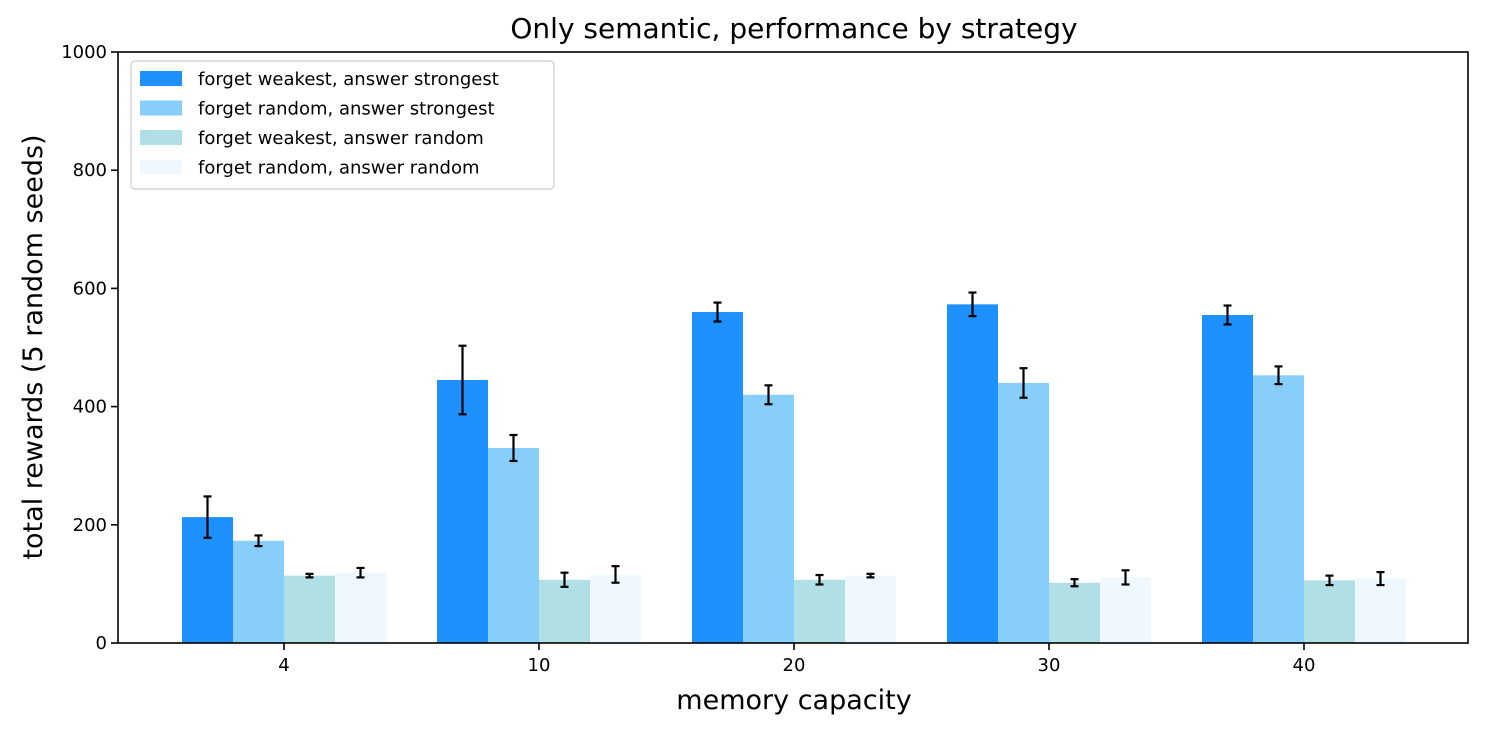 This screenshot has height=733, width=1485. Describe the element at coordinates (283, 665) in the screenshot. I see `x-tick-label: 4` at that location.